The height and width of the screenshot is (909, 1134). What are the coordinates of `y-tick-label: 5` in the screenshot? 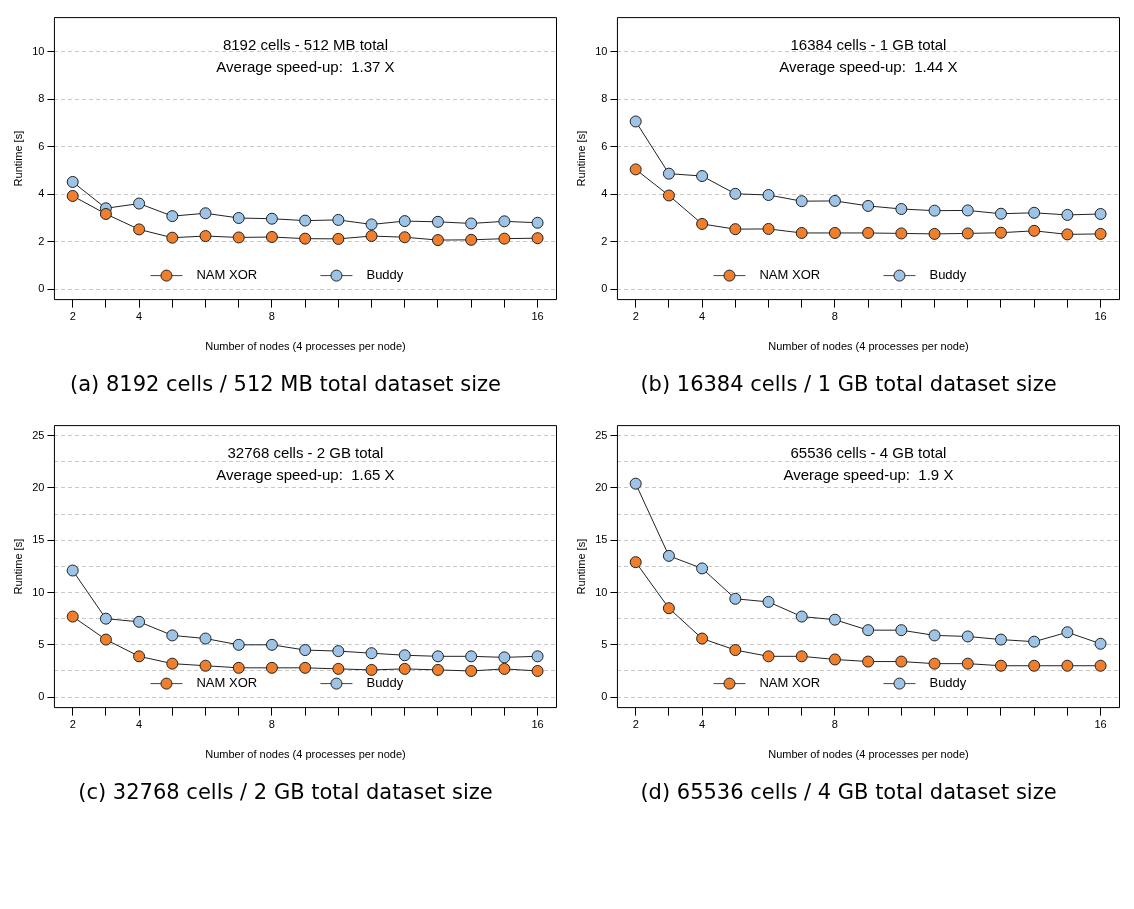 It's located at (604, 643).